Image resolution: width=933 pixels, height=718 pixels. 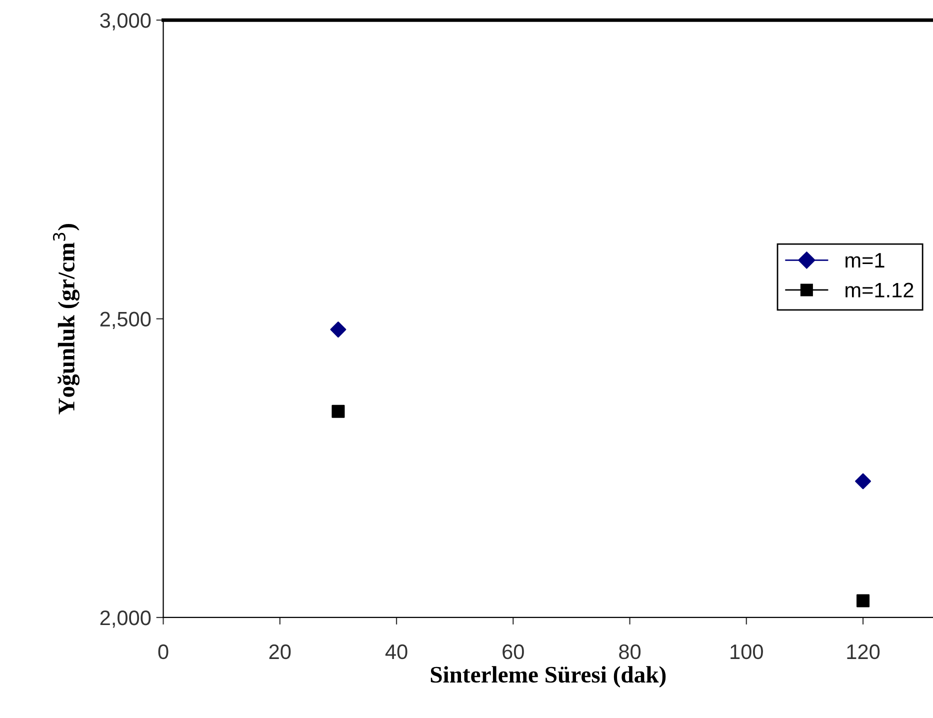 What do you see at coordinates (513, 652) in the screenshot?
I see `x-tick-label: 60` at bounding box center [513, 652].